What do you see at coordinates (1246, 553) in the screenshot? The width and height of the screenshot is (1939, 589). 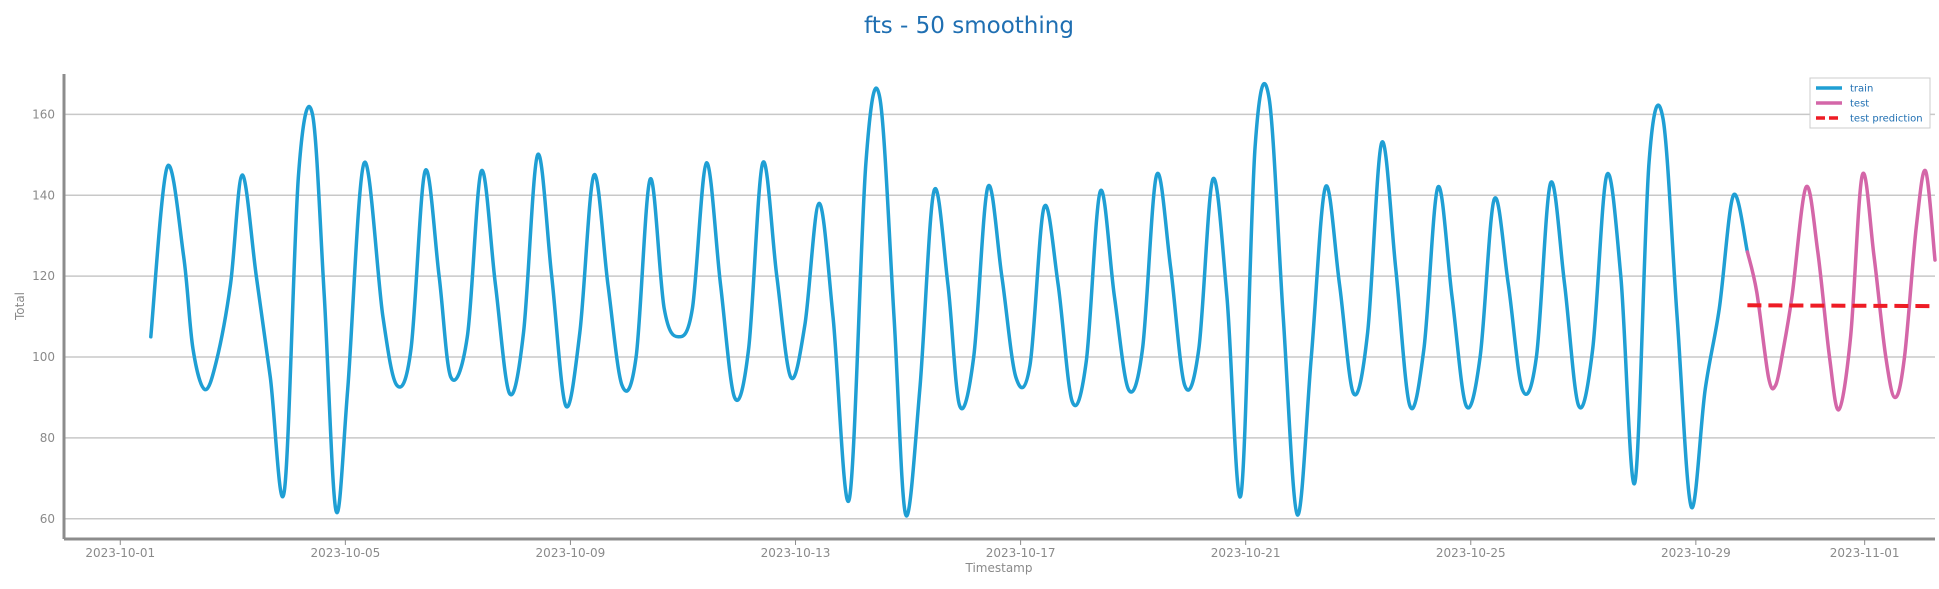 I see `x-tick-label: 2023-10-21` at bounding box center [1246, 553].